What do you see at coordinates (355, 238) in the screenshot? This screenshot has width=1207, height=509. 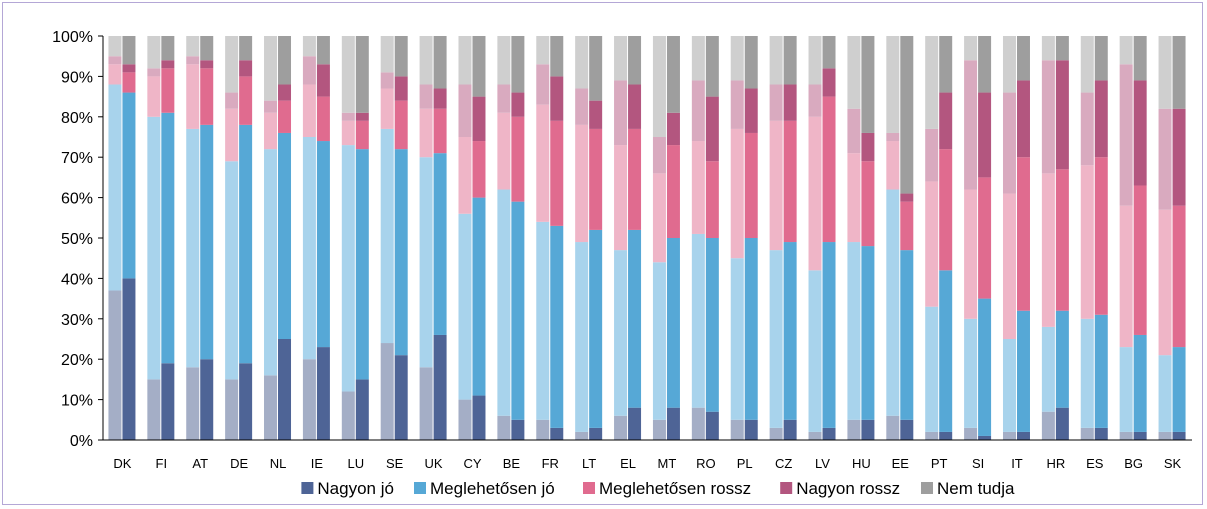 I see `bar-group-lu` at bounding box center [355, 238].